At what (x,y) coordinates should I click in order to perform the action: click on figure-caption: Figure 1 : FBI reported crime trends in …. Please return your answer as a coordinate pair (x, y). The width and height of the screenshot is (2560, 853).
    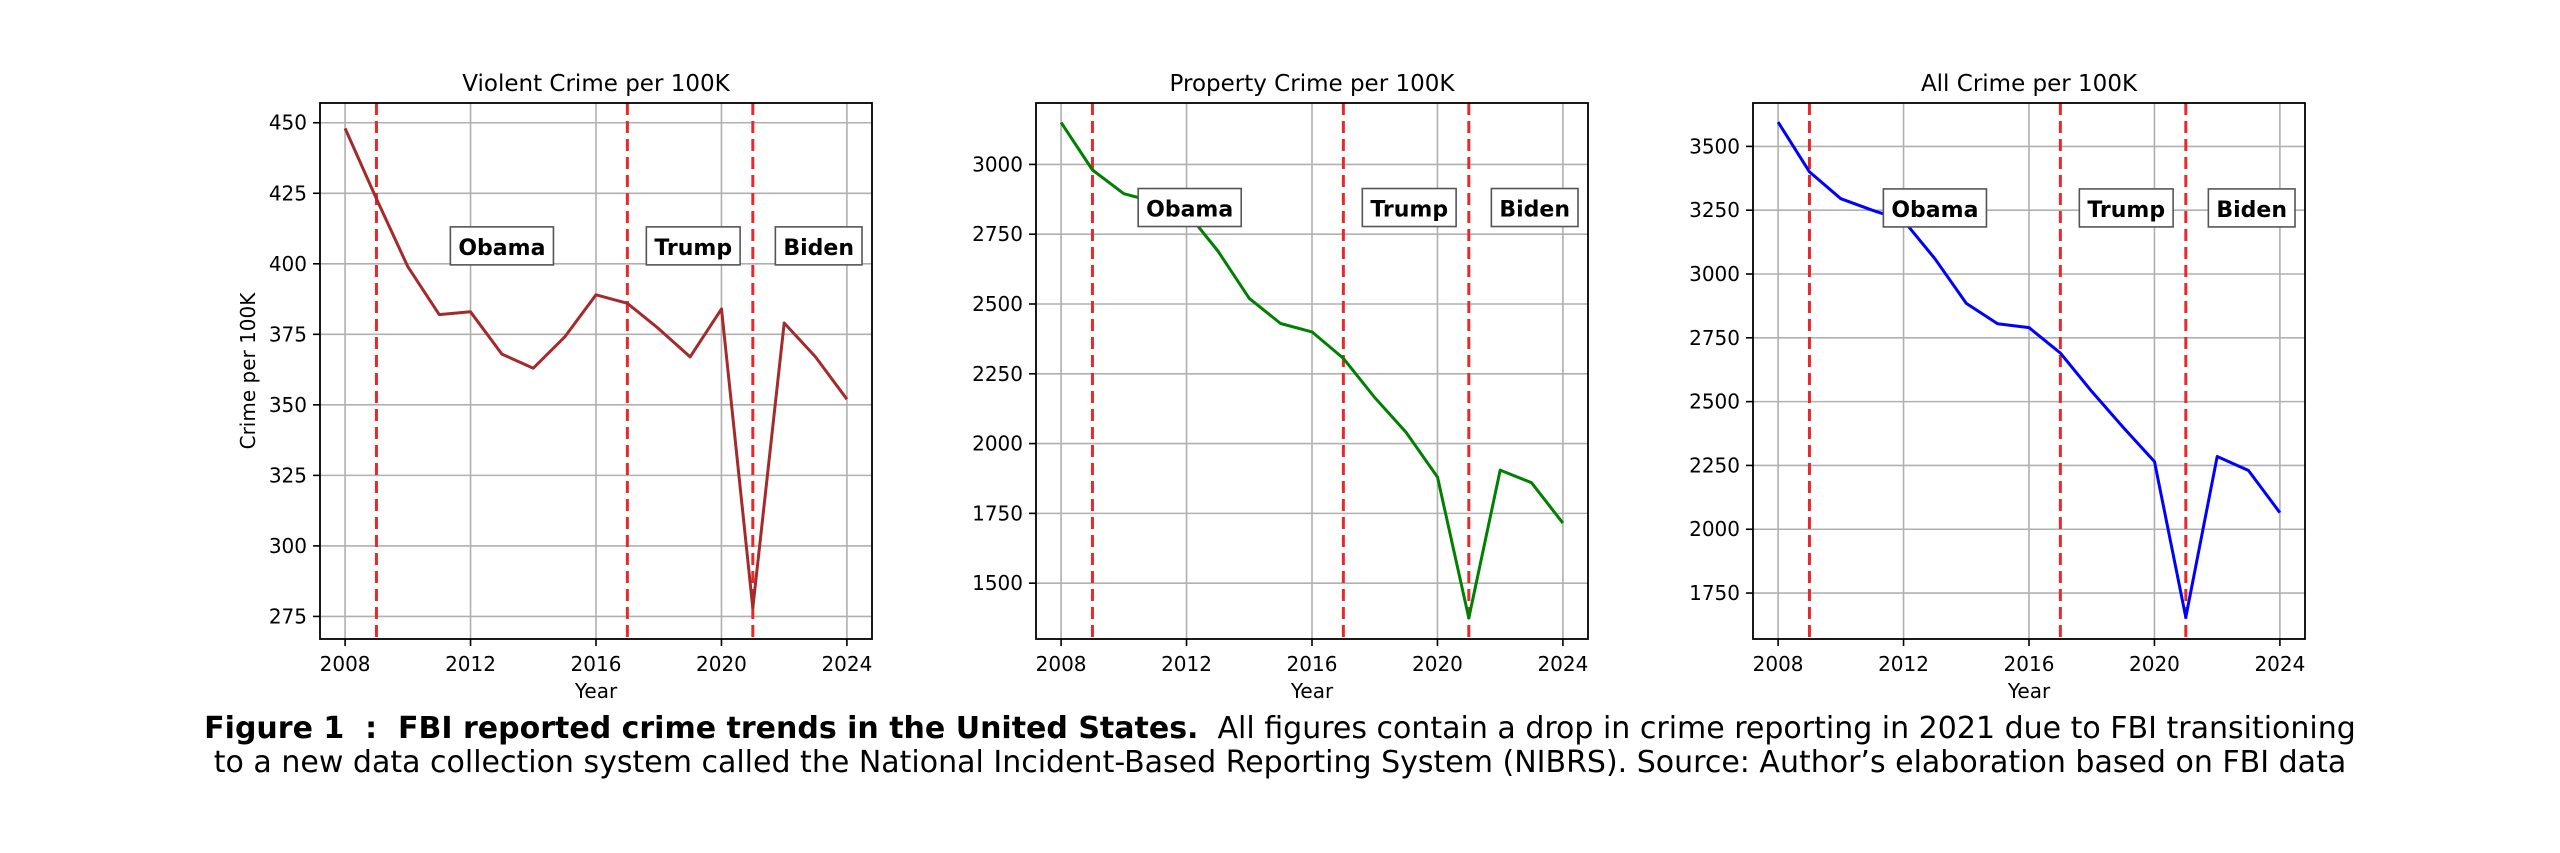
    Looking at the image, I should click on (1280, 746).